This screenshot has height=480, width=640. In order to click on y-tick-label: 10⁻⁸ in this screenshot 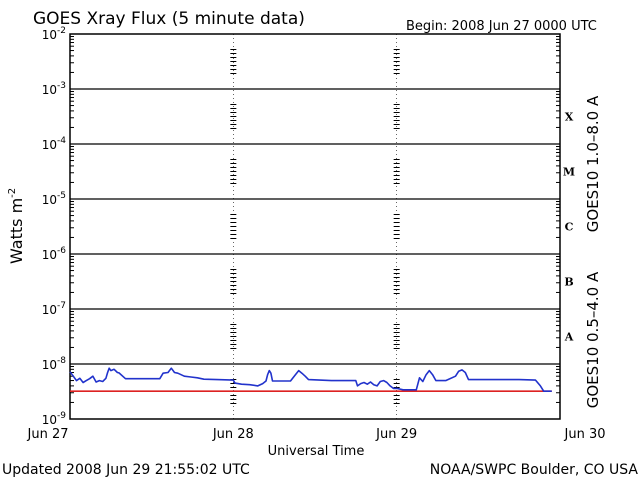, I will do `click(54, 364)`.